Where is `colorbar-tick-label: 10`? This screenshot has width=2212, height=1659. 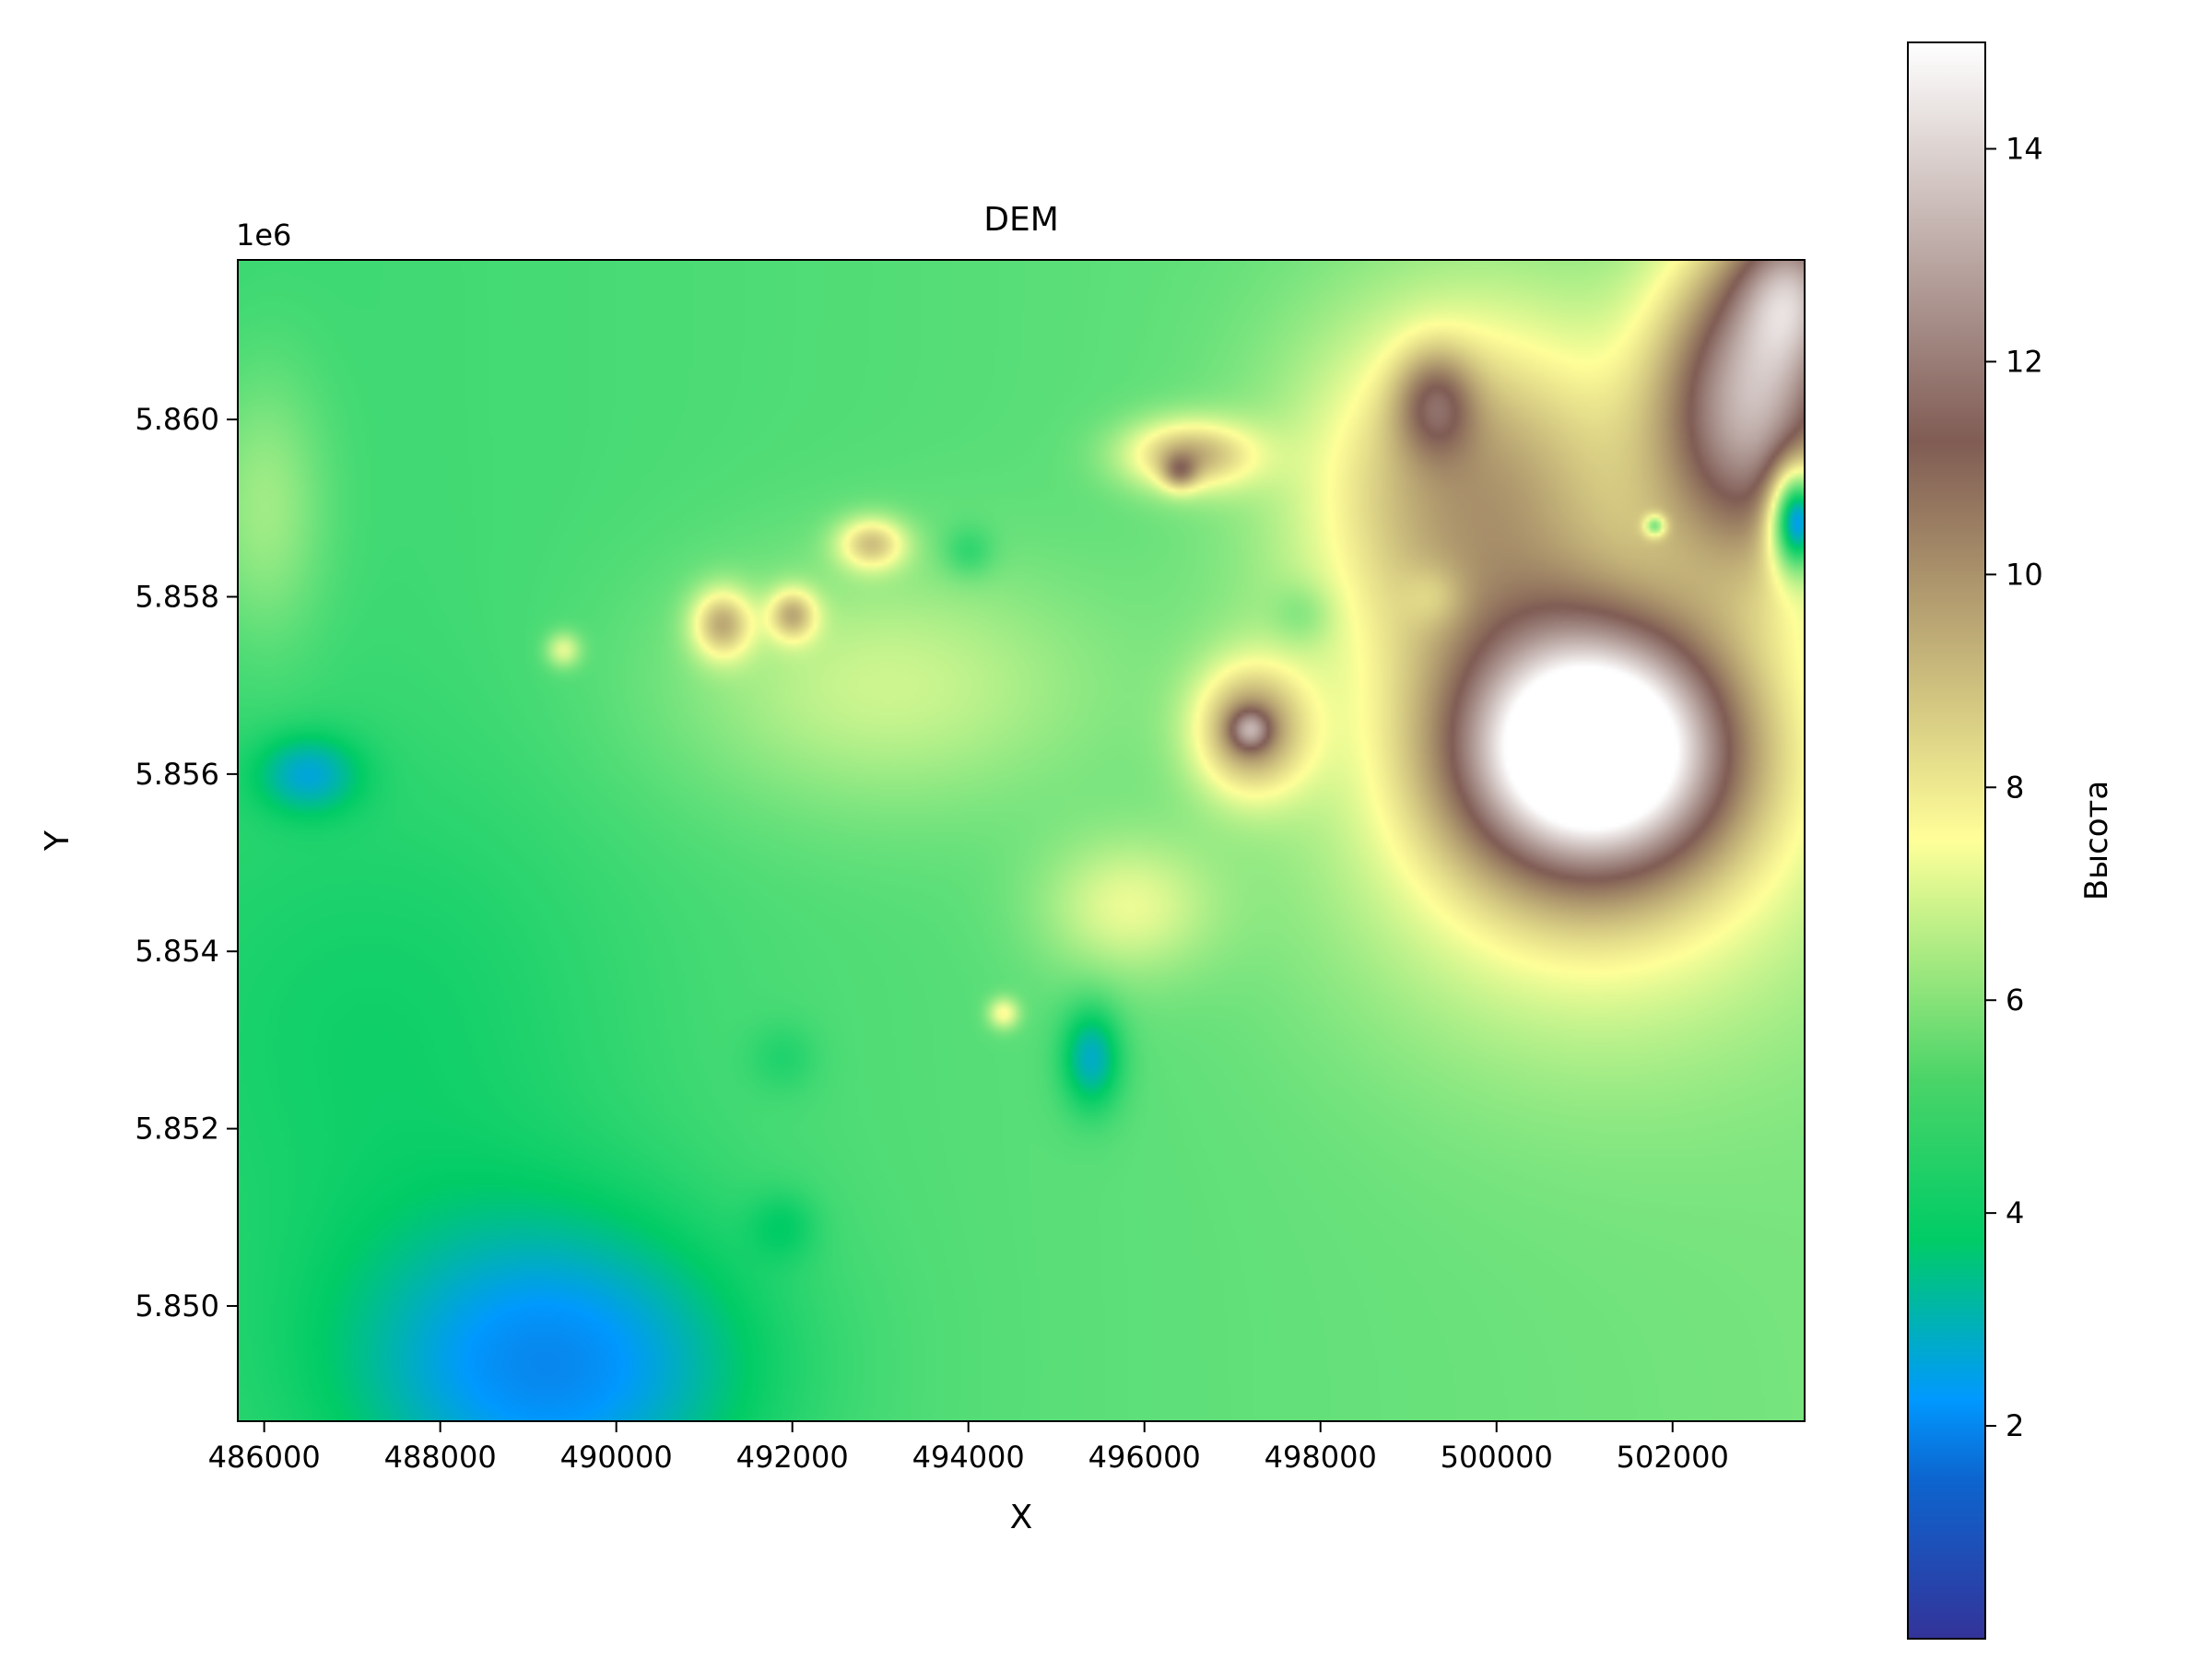 colorbar-tick-label: 10 is located at coordinates (2024, 574).